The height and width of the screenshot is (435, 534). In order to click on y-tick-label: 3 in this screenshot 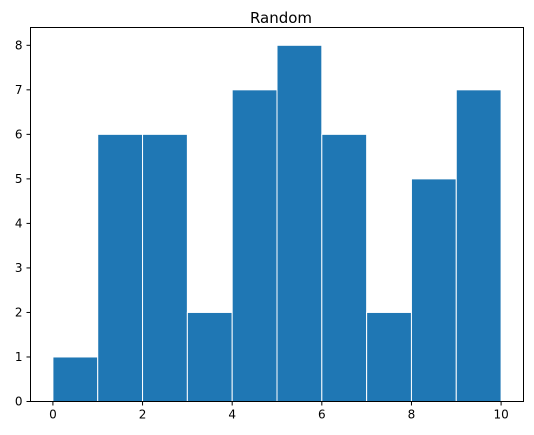, I will do `click(19, 268)`.